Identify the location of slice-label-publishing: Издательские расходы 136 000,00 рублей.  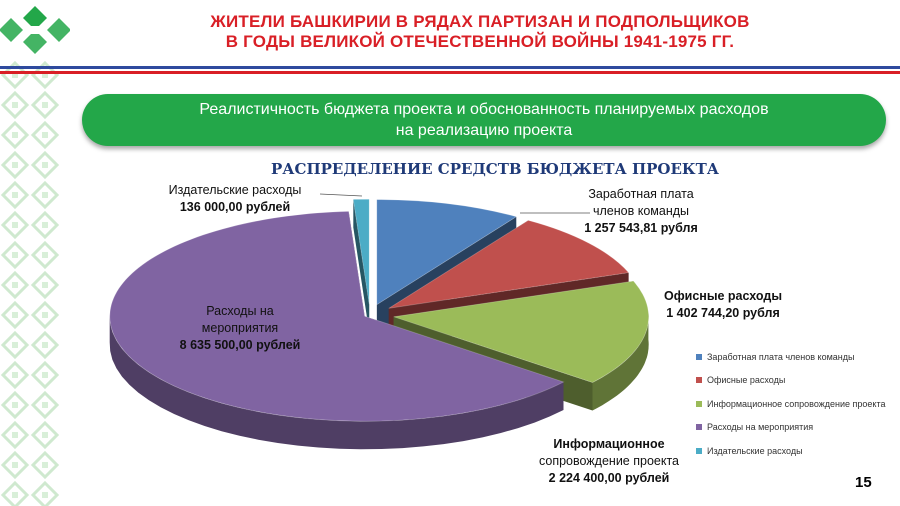
(235, 199).